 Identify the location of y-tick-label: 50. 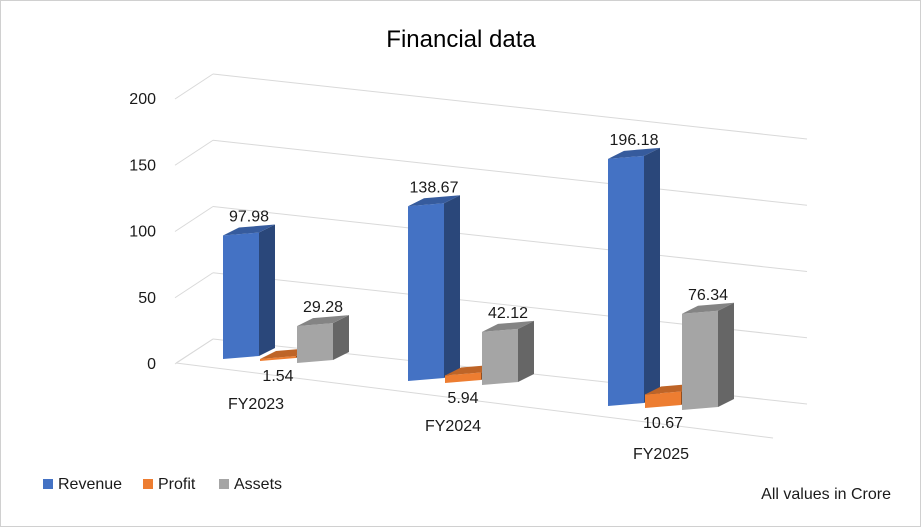
(147, 298).